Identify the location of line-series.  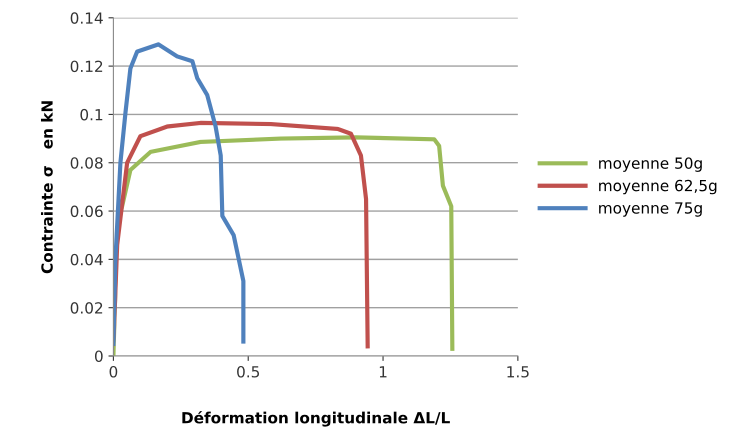
(179, 194).